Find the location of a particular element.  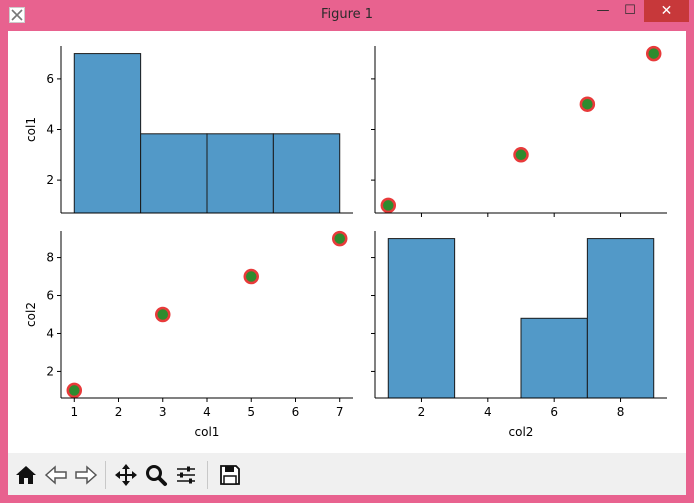

maximize-button: ☐ is located at coordinates (630, 10).